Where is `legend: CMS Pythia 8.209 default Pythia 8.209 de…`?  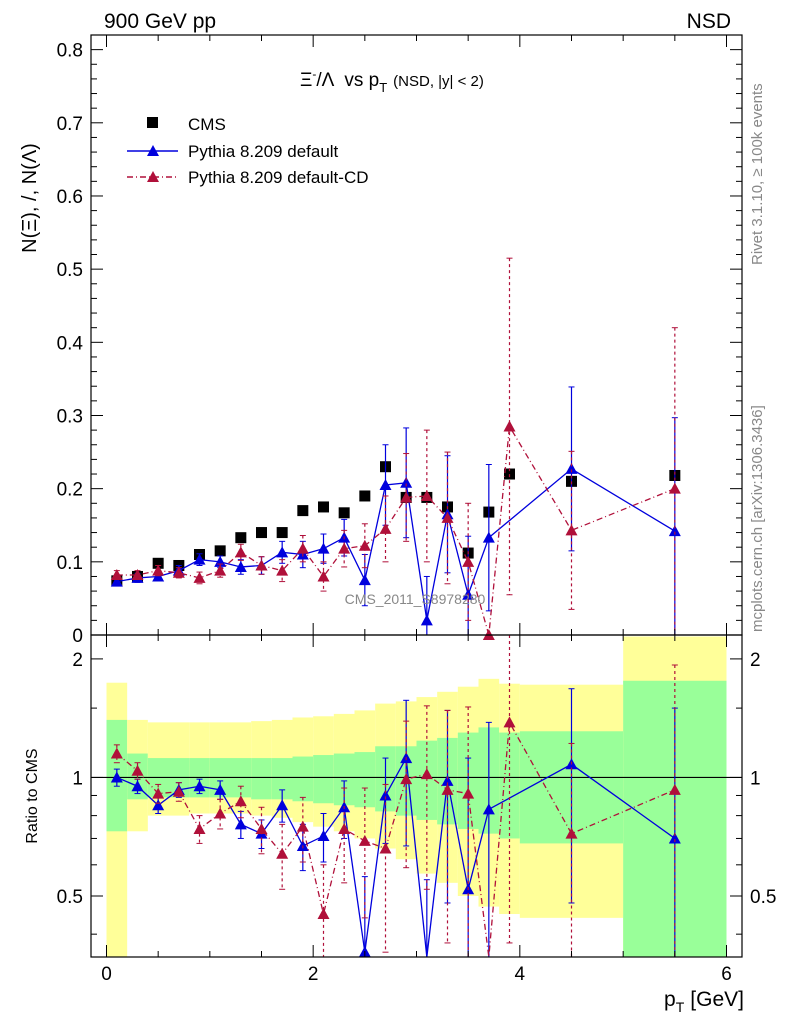 legend: CMS Pythia 8.209 default Pythia 8.209 de… is located at coordinates (248, 151).